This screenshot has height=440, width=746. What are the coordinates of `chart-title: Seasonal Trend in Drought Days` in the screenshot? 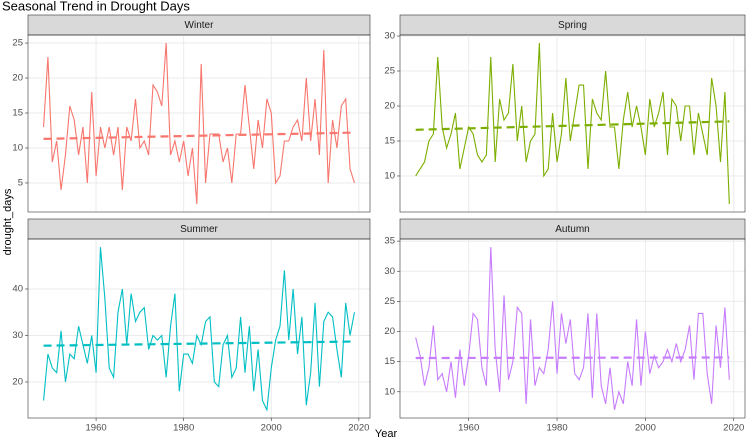 It's located at (96, 6).